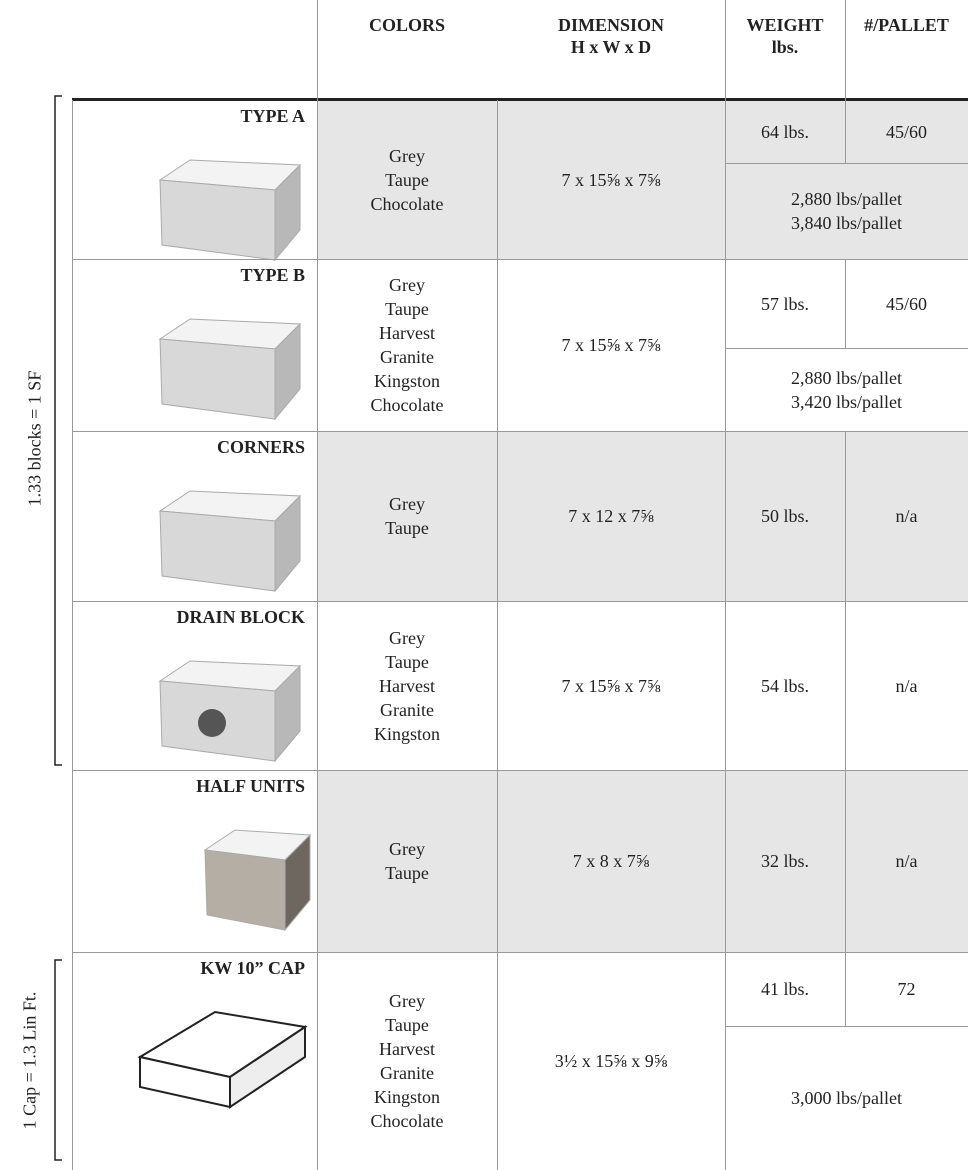 The image size is (968, 1170). I want to click on colors-cell: Grey Taupe Harvest Granite Kingston Chocolate, so click(407, 345).